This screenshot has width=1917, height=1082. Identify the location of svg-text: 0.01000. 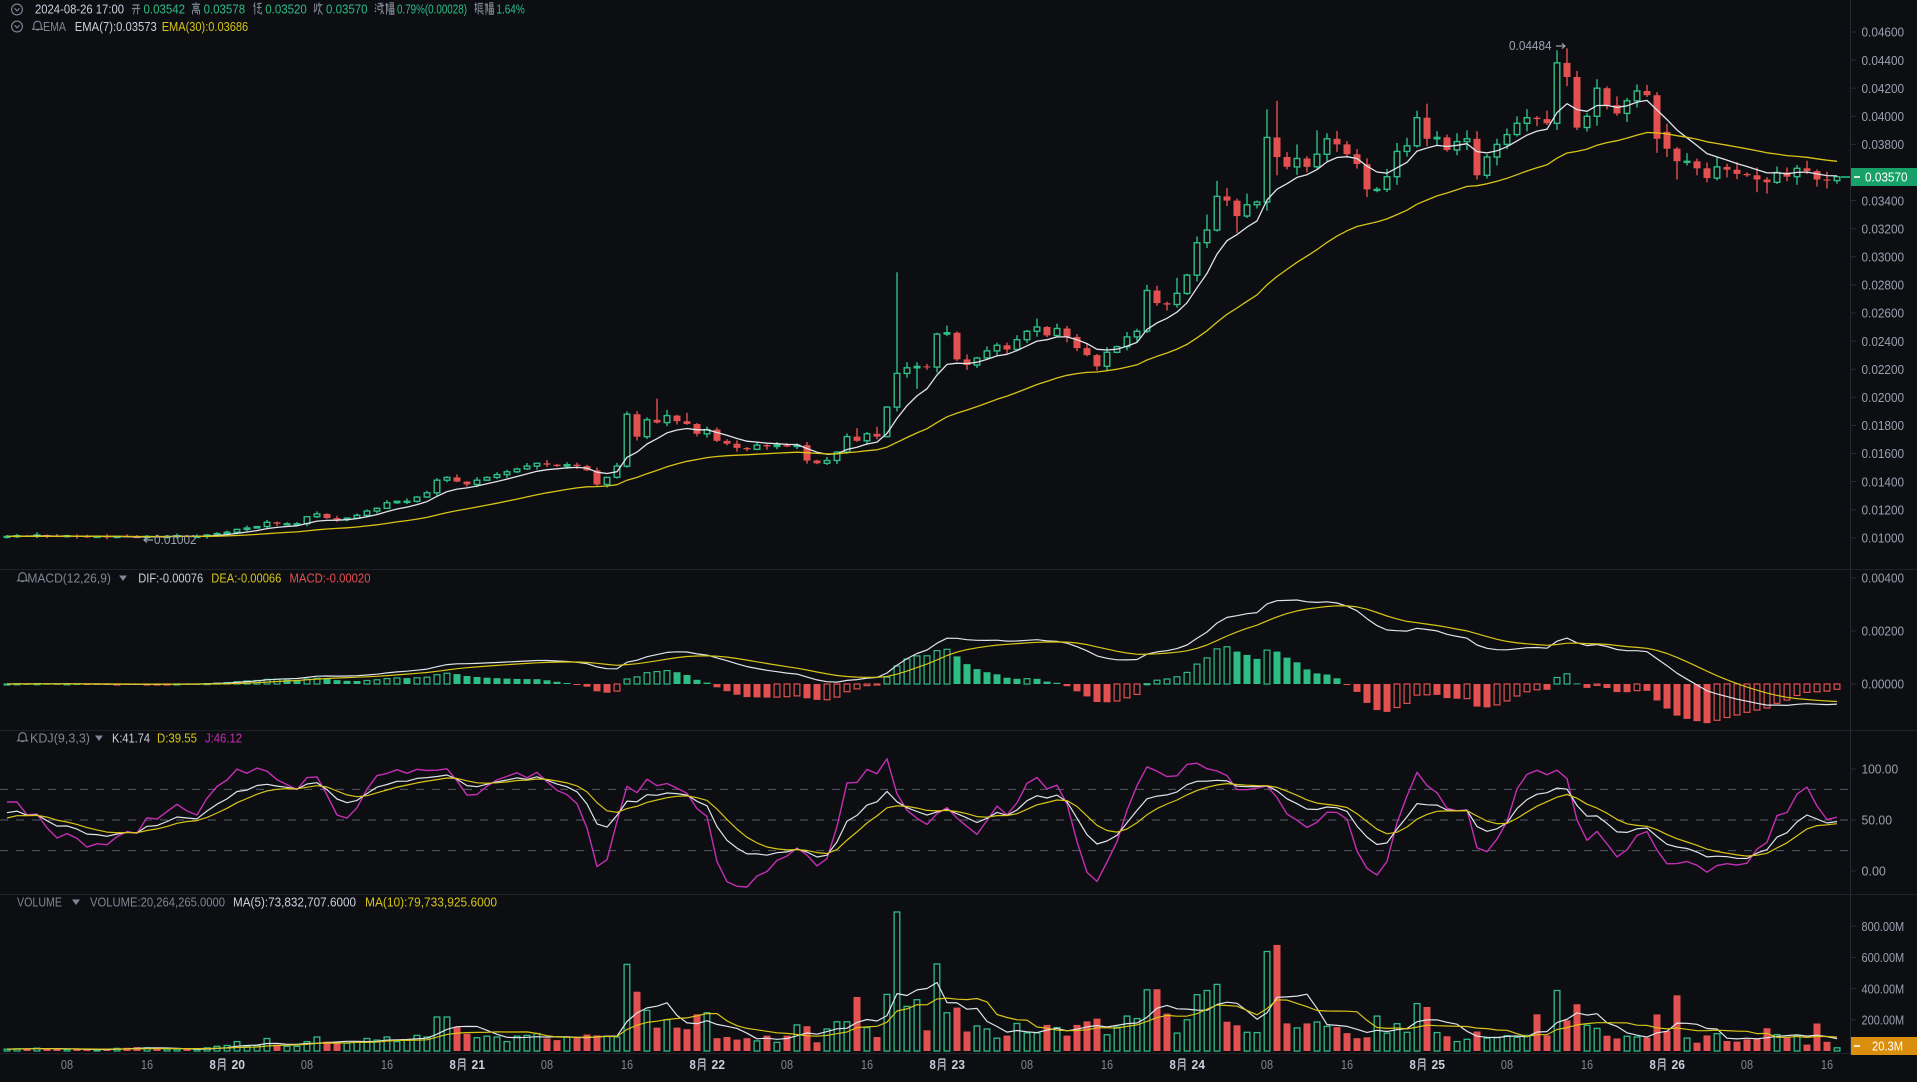
(1883, 538).